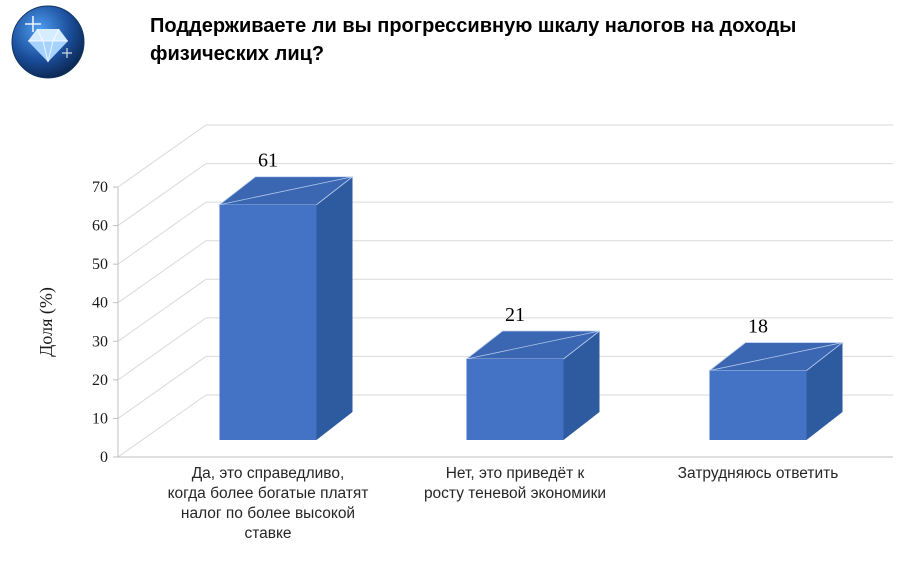 The height and width of the screenshot is (583, 913). Describe the element at coordinates (100, 264) in the screenshot. I see `y-tick-label: 50` at that location.